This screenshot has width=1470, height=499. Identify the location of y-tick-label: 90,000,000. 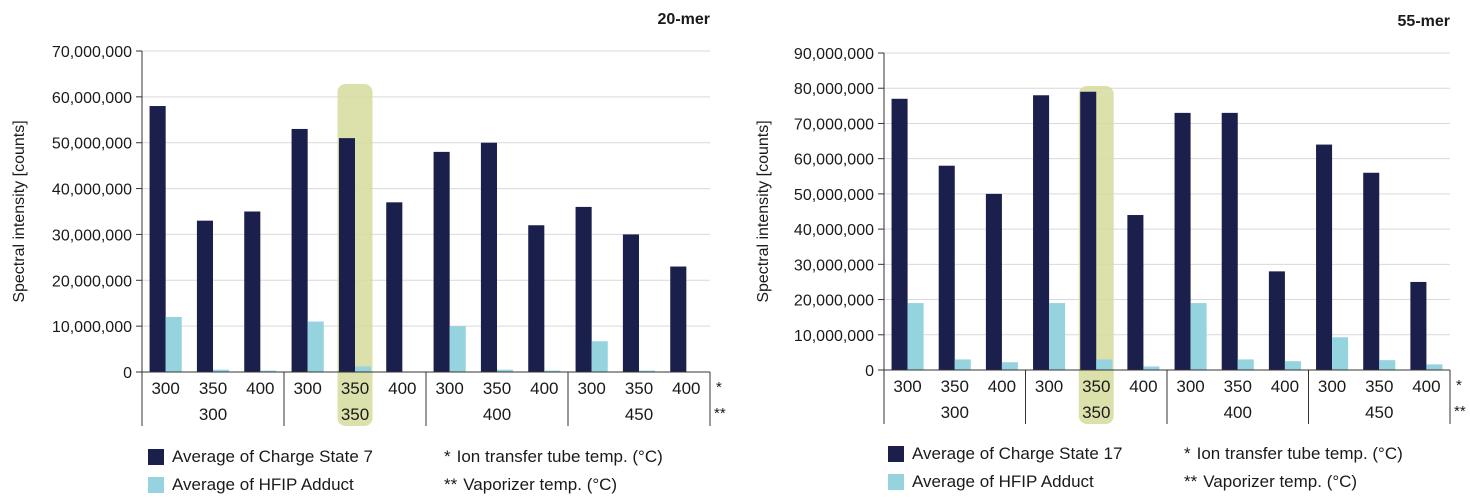
(834, 54).